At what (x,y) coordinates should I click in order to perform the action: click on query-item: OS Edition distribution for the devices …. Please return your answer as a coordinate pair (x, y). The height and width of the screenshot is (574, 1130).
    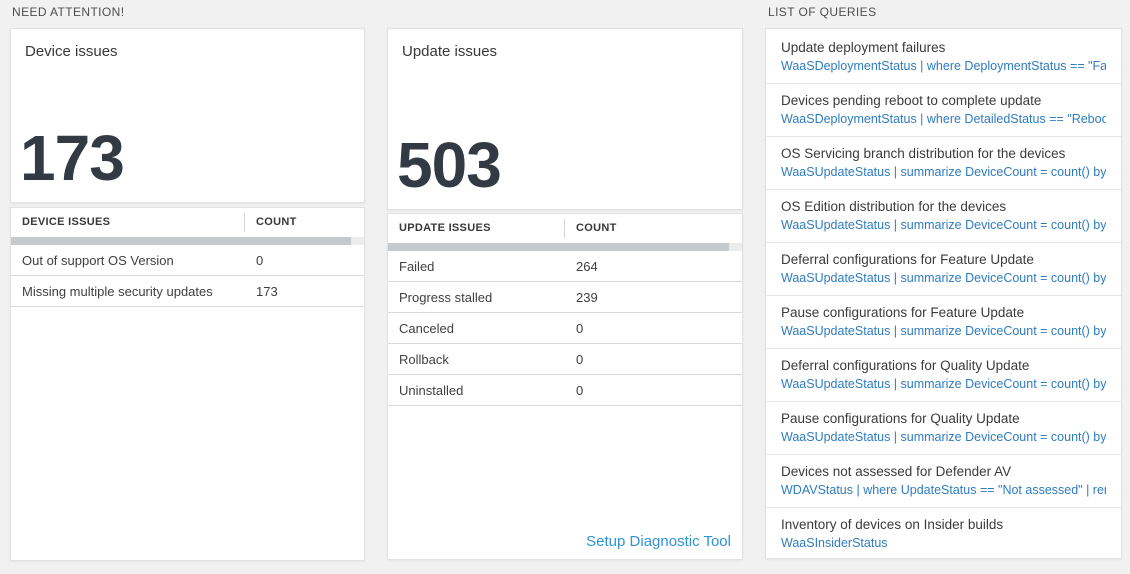
    Looking at the image, I should click on (943, 216).